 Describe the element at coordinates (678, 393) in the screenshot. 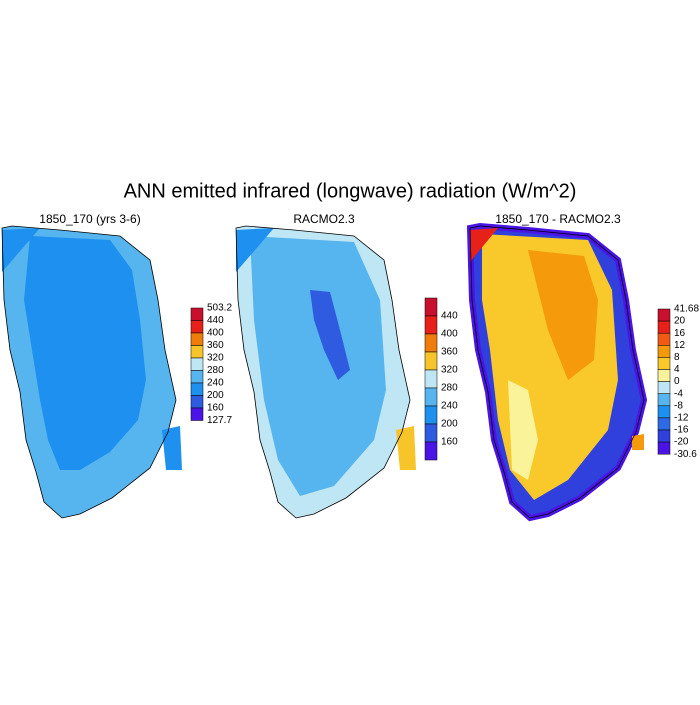

I see `colorbar-label: -4` at that location.